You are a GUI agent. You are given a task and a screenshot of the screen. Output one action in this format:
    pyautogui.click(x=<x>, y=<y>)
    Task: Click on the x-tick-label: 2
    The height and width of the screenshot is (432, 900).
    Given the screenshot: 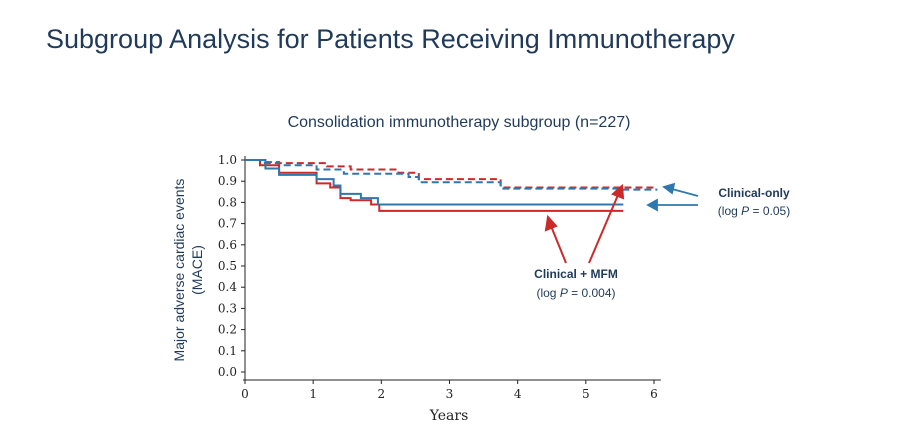 What is the action you would take?
    pyautogui.click(x=382, y=394)
    